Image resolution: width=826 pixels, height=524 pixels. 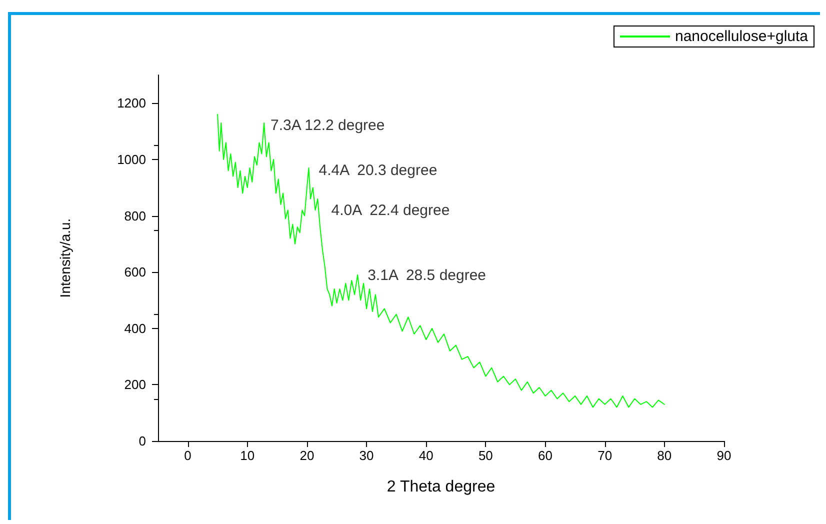 I want to click on y-tick-label: 600, so click(x=135, y=272).